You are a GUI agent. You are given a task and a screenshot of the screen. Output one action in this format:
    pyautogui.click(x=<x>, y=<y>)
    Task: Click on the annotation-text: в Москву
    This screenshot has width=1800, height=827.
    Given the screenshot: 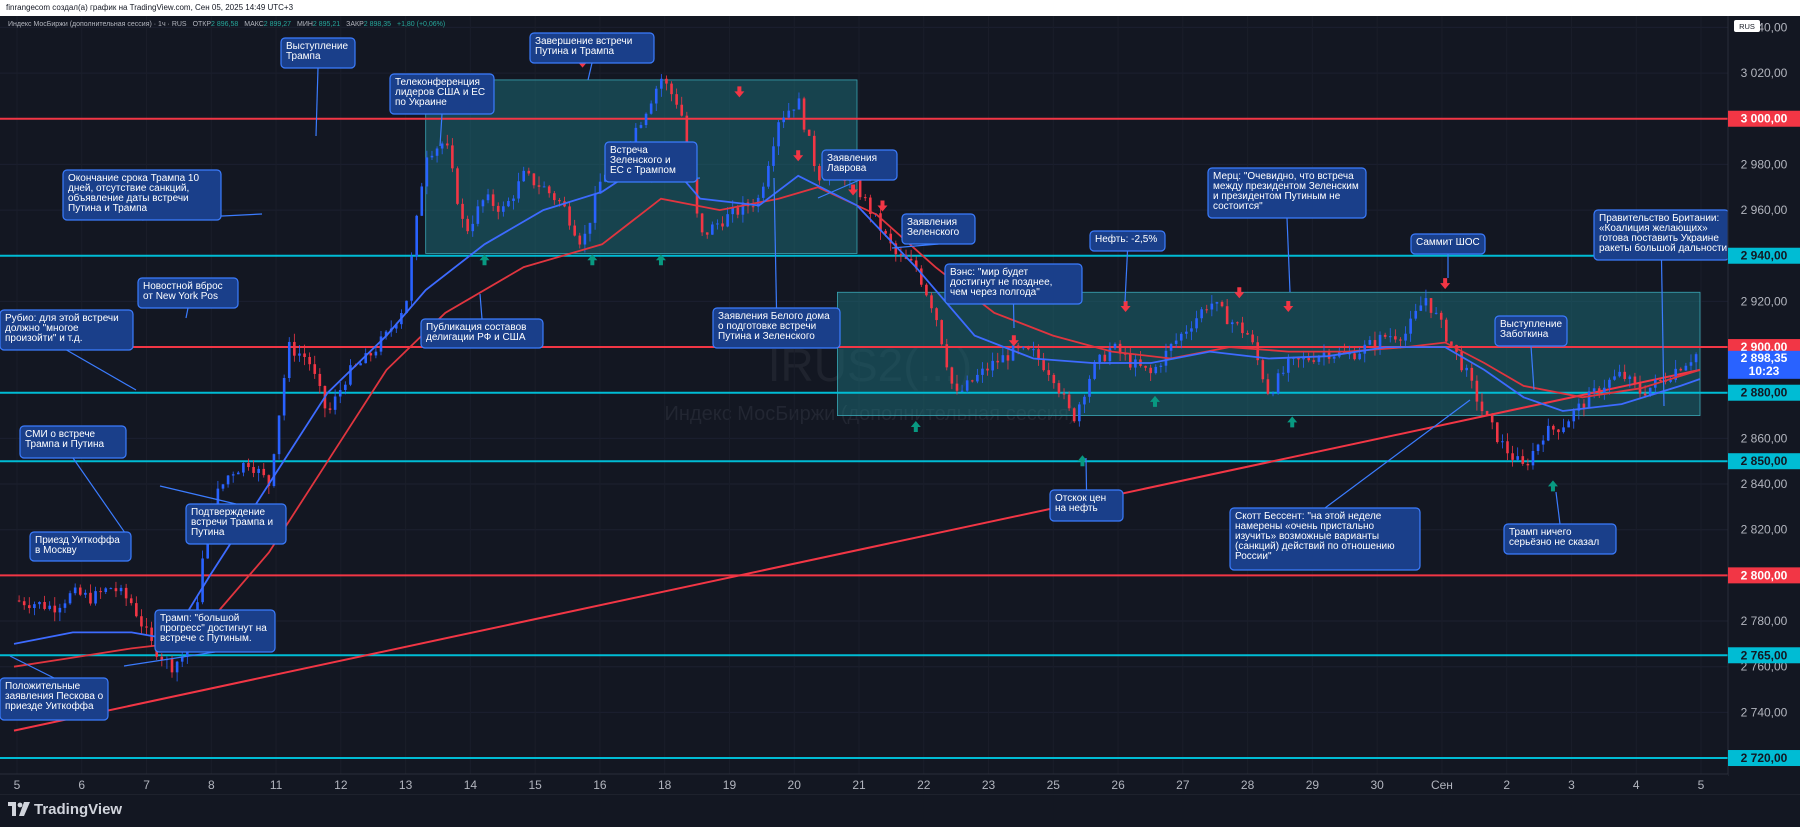 What is the action you would take?
    pyautogui.click(x=56, y=550)
    